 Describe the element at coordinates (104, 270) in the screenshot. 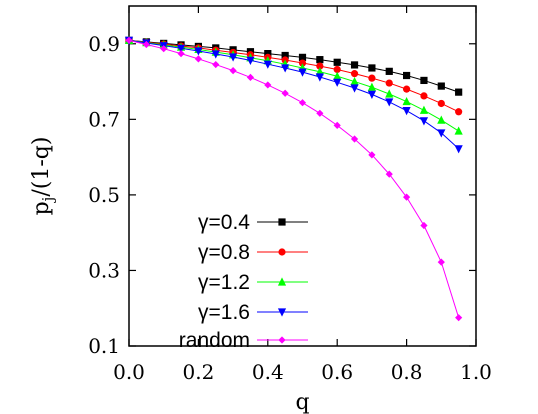

I see `y-tick-label: 0.3` at that location.